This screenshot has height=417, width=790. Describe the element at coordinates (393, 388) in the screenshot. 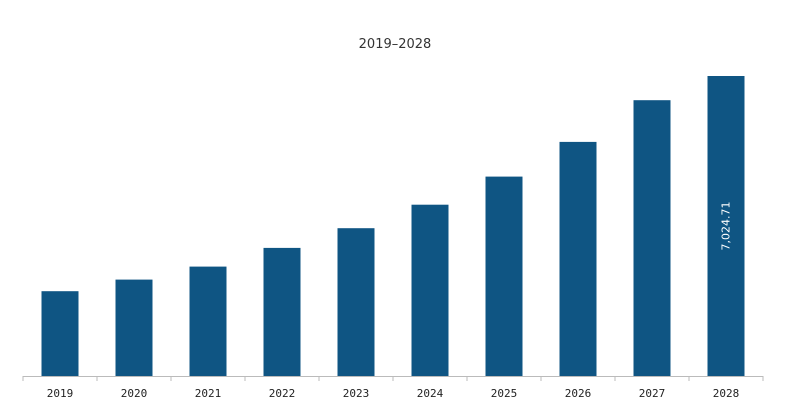

I see `x-axis-ticks: 2019 2020 2021 2022 2023 2024 2025 2026 2027 2028` at that location.